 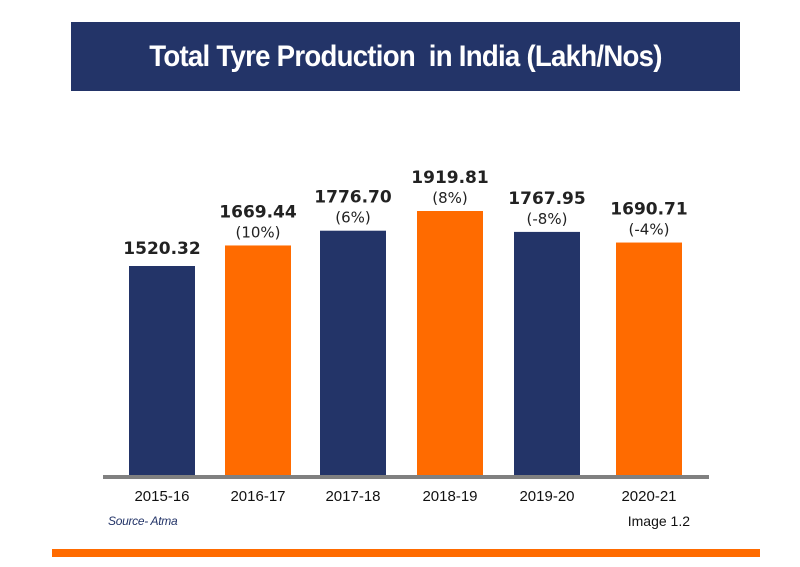 I want to click on x-tick-label: 2018-19, so click(x=449, y=496).